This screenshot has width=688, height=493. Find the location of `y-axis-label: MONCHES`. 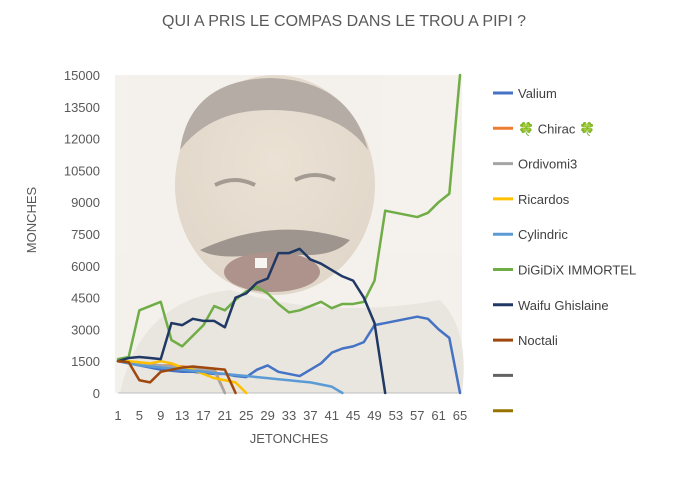

y-axis-label: MONCHES is located at coordinates (31, 219).